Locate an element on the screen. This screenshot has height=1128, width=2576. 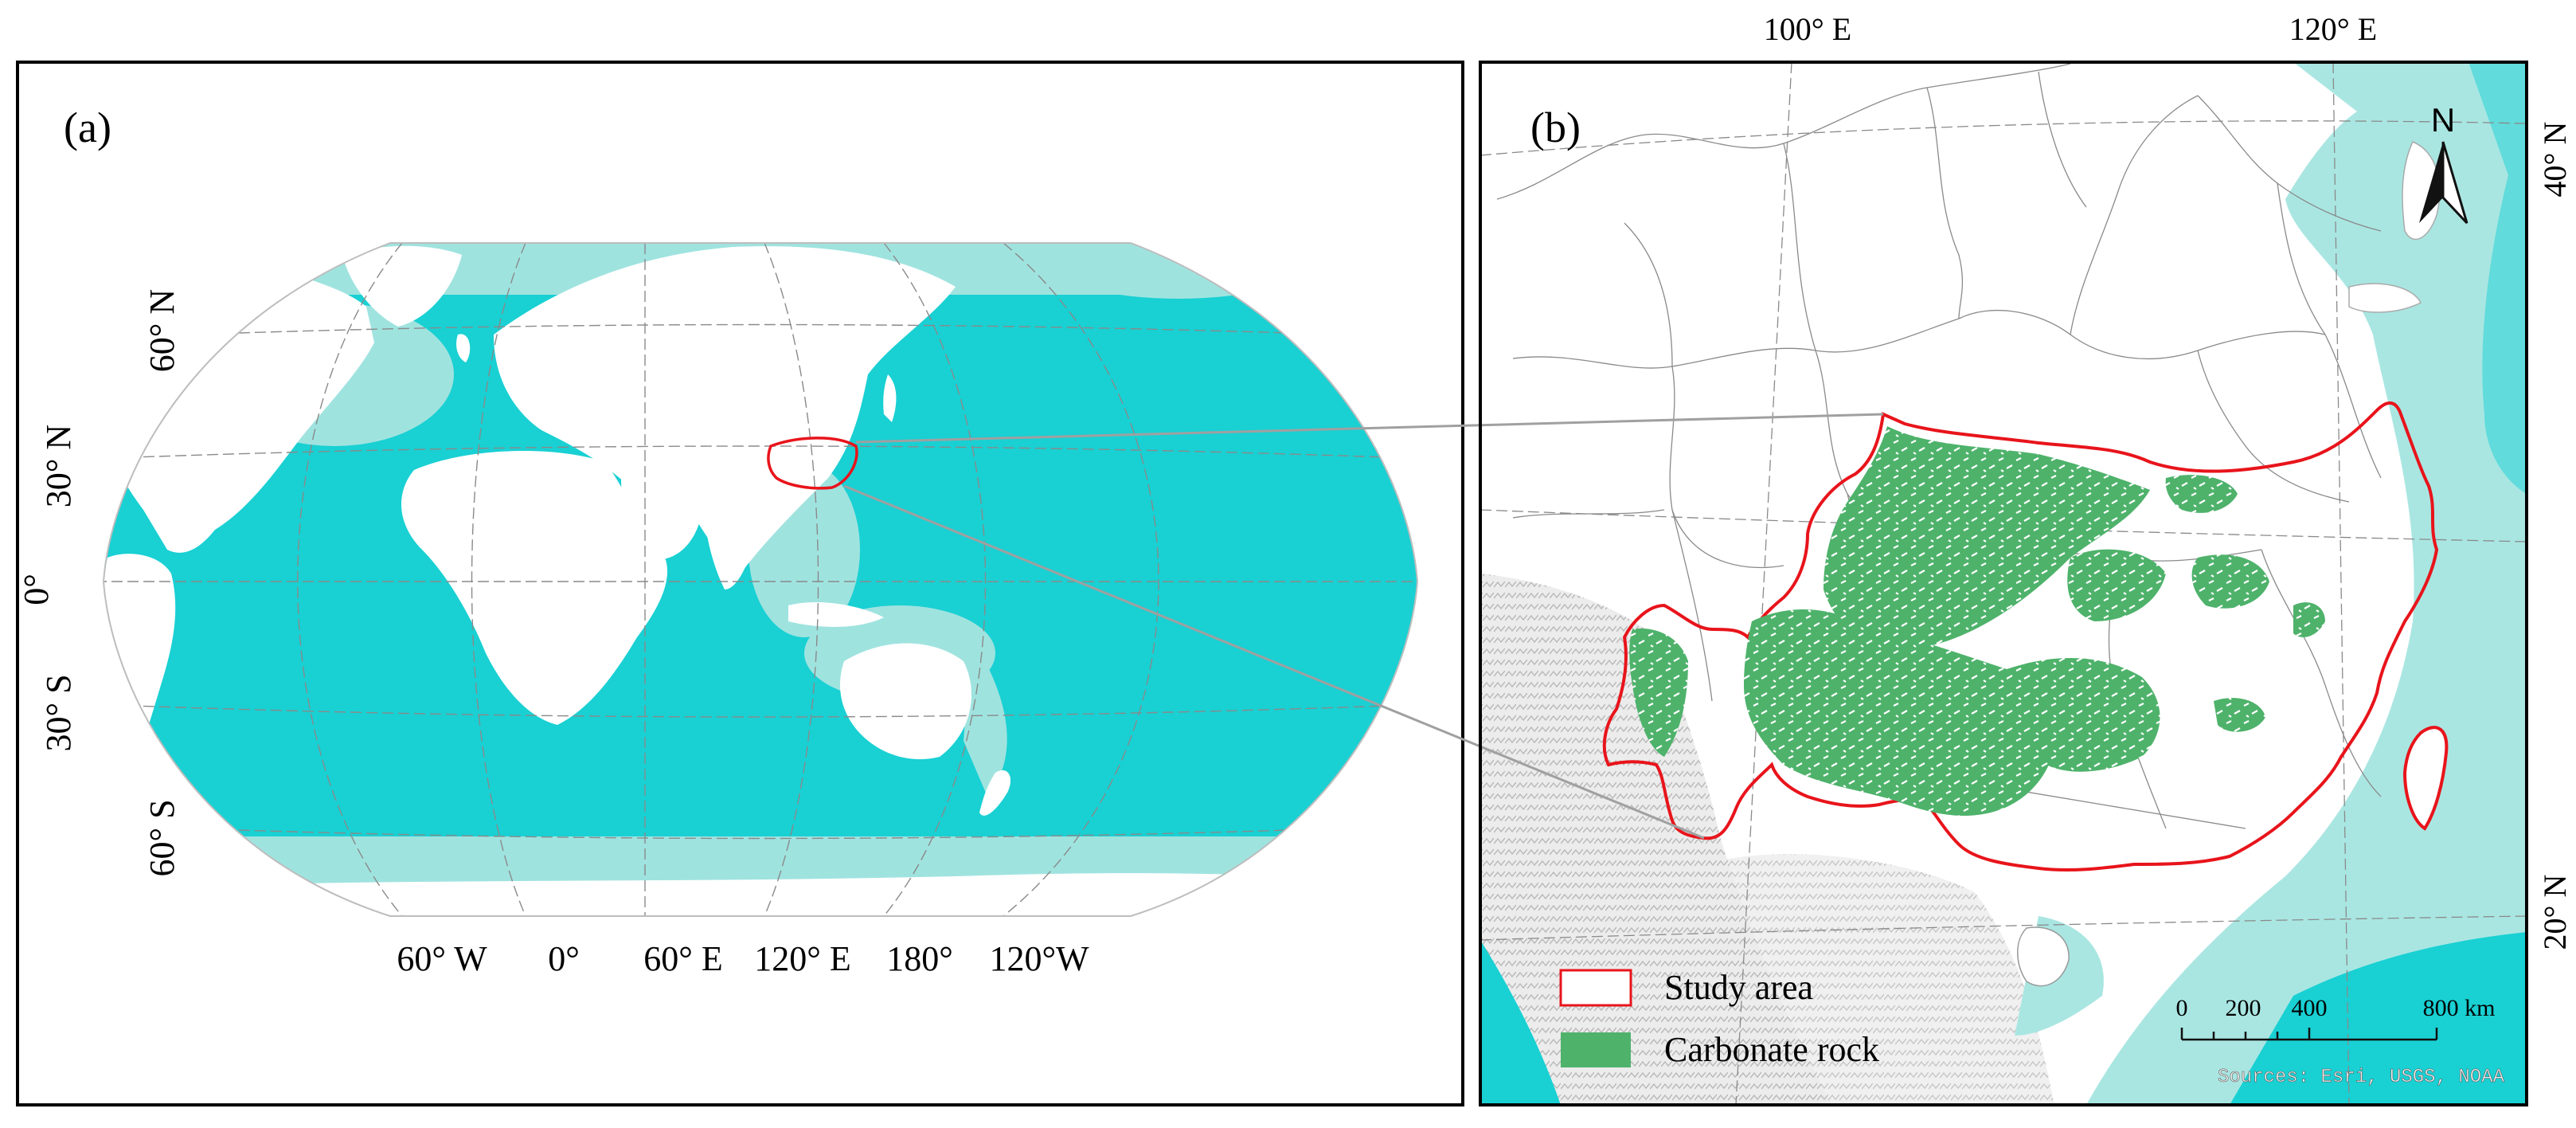
north-arrow-label: N is located at coordinates (2443, 120).